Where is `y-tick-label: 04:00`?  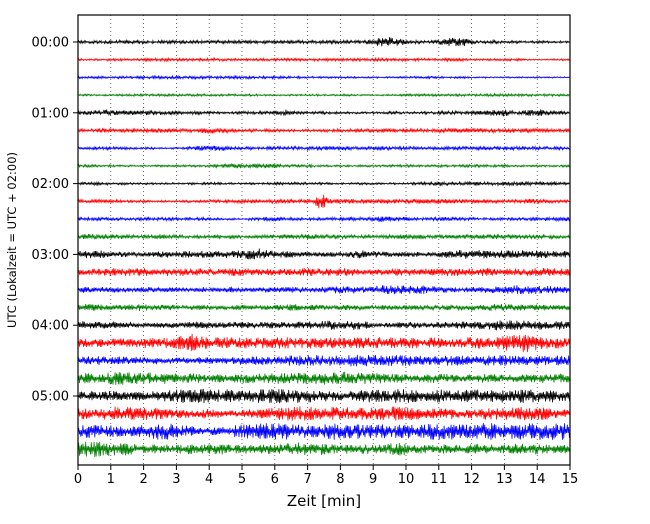 y-tick-label: 04:00 is located at coordinates (50, 326).